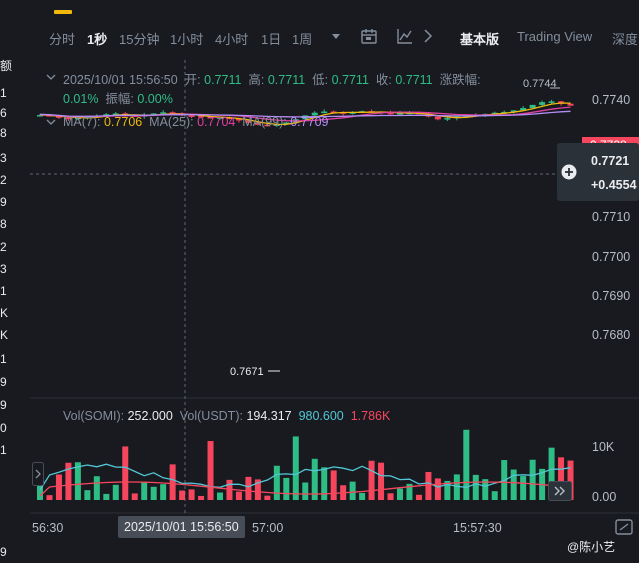 This screenshot has height=563, width=639. What do you see at coordinates (119, 99) in the screenshot?
I see `amplitude-label: 振幅:` at bounding box center [119, 99].